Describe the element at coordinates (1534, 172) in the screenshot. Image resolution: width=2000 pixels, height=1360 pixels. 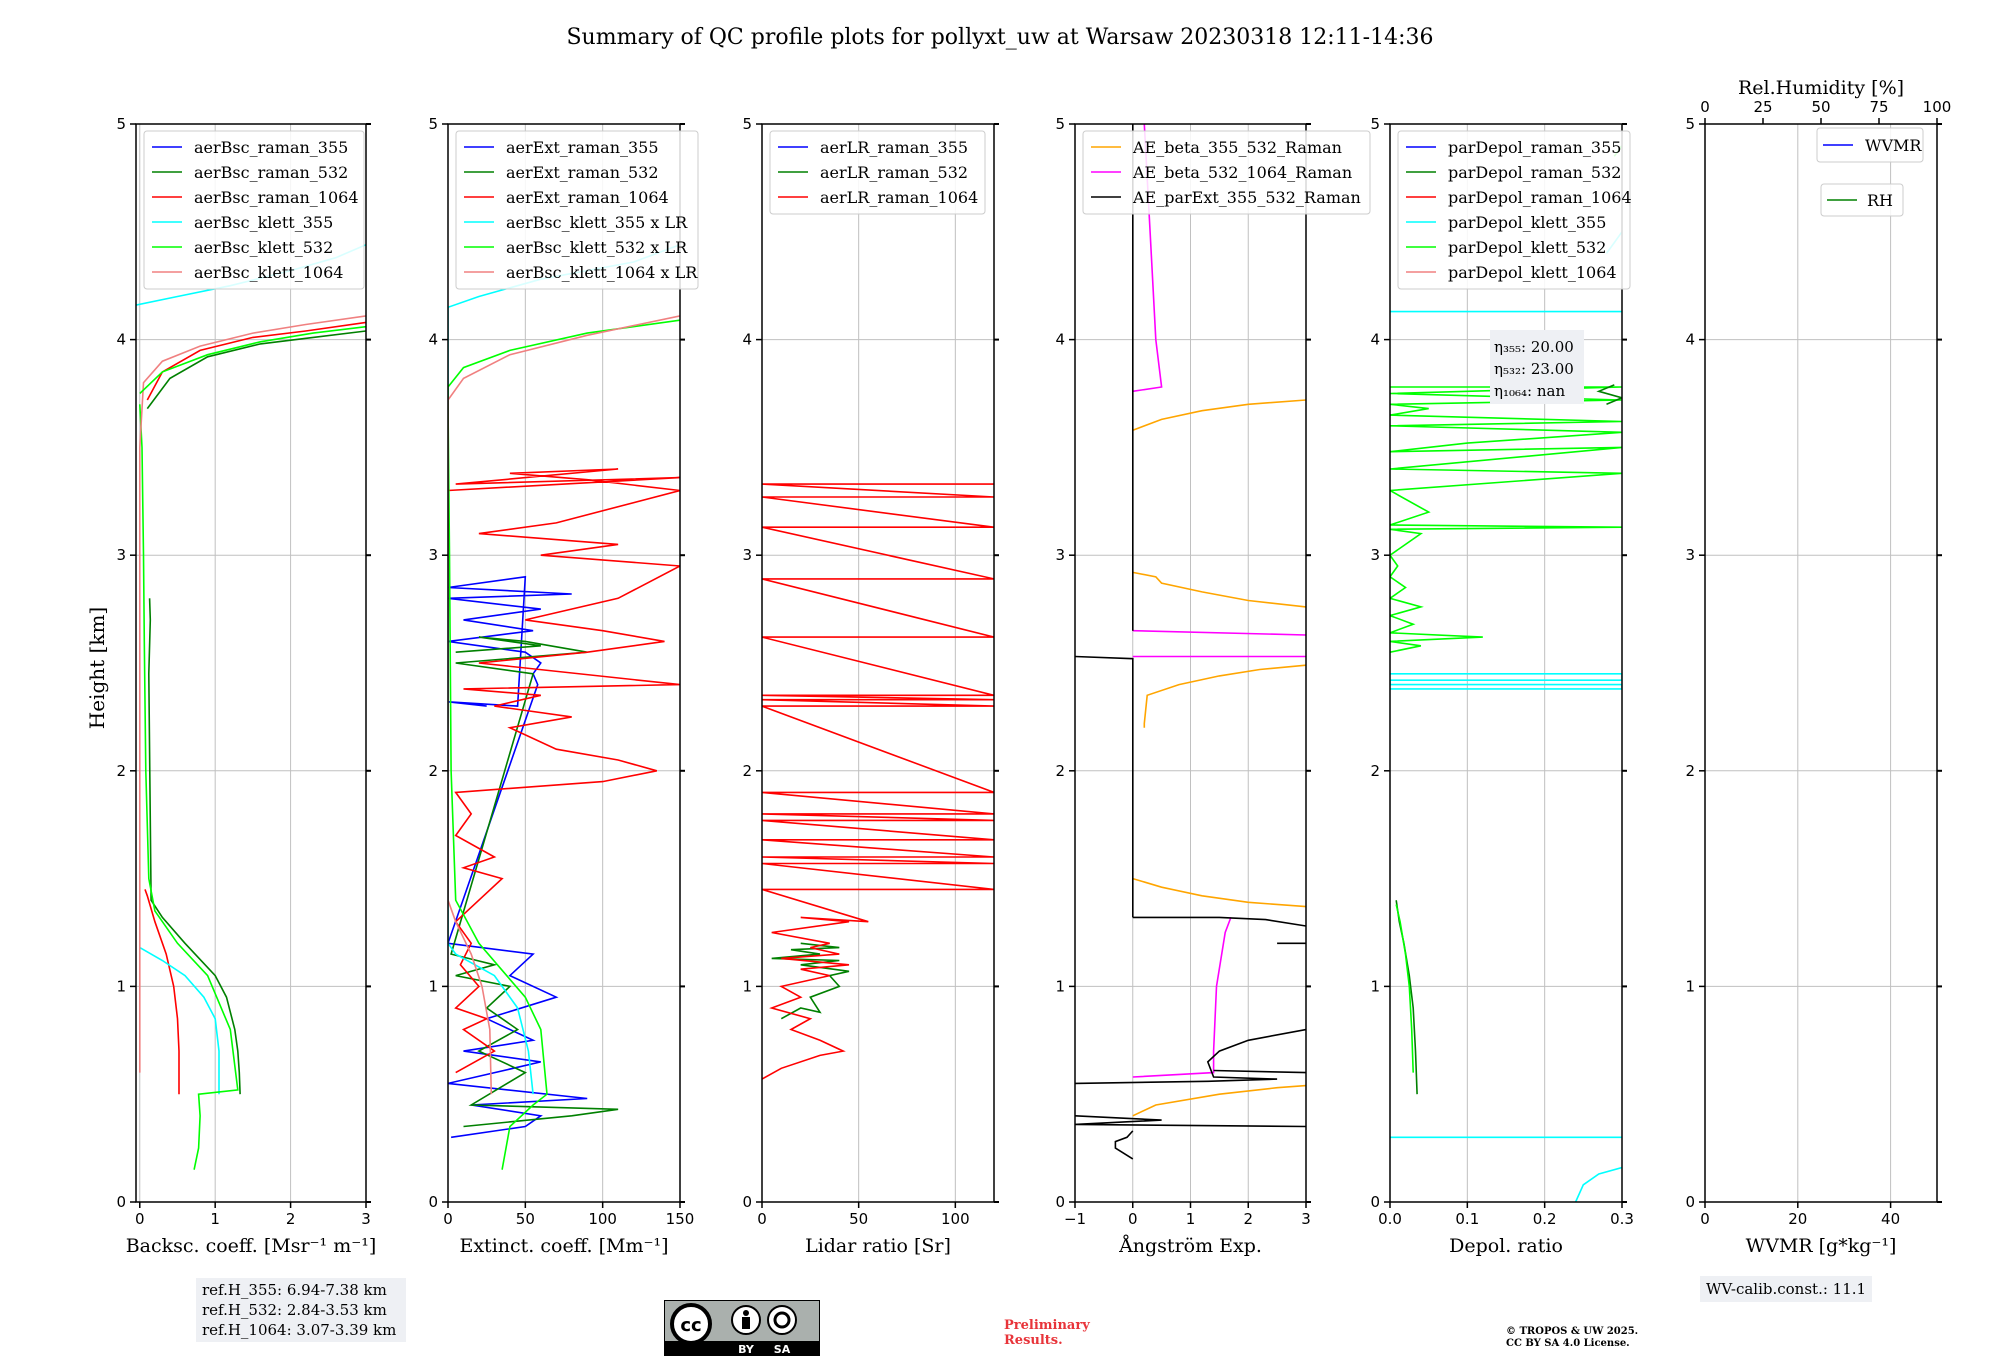
I see `legend-label: parDepol_raman_532` at that location.